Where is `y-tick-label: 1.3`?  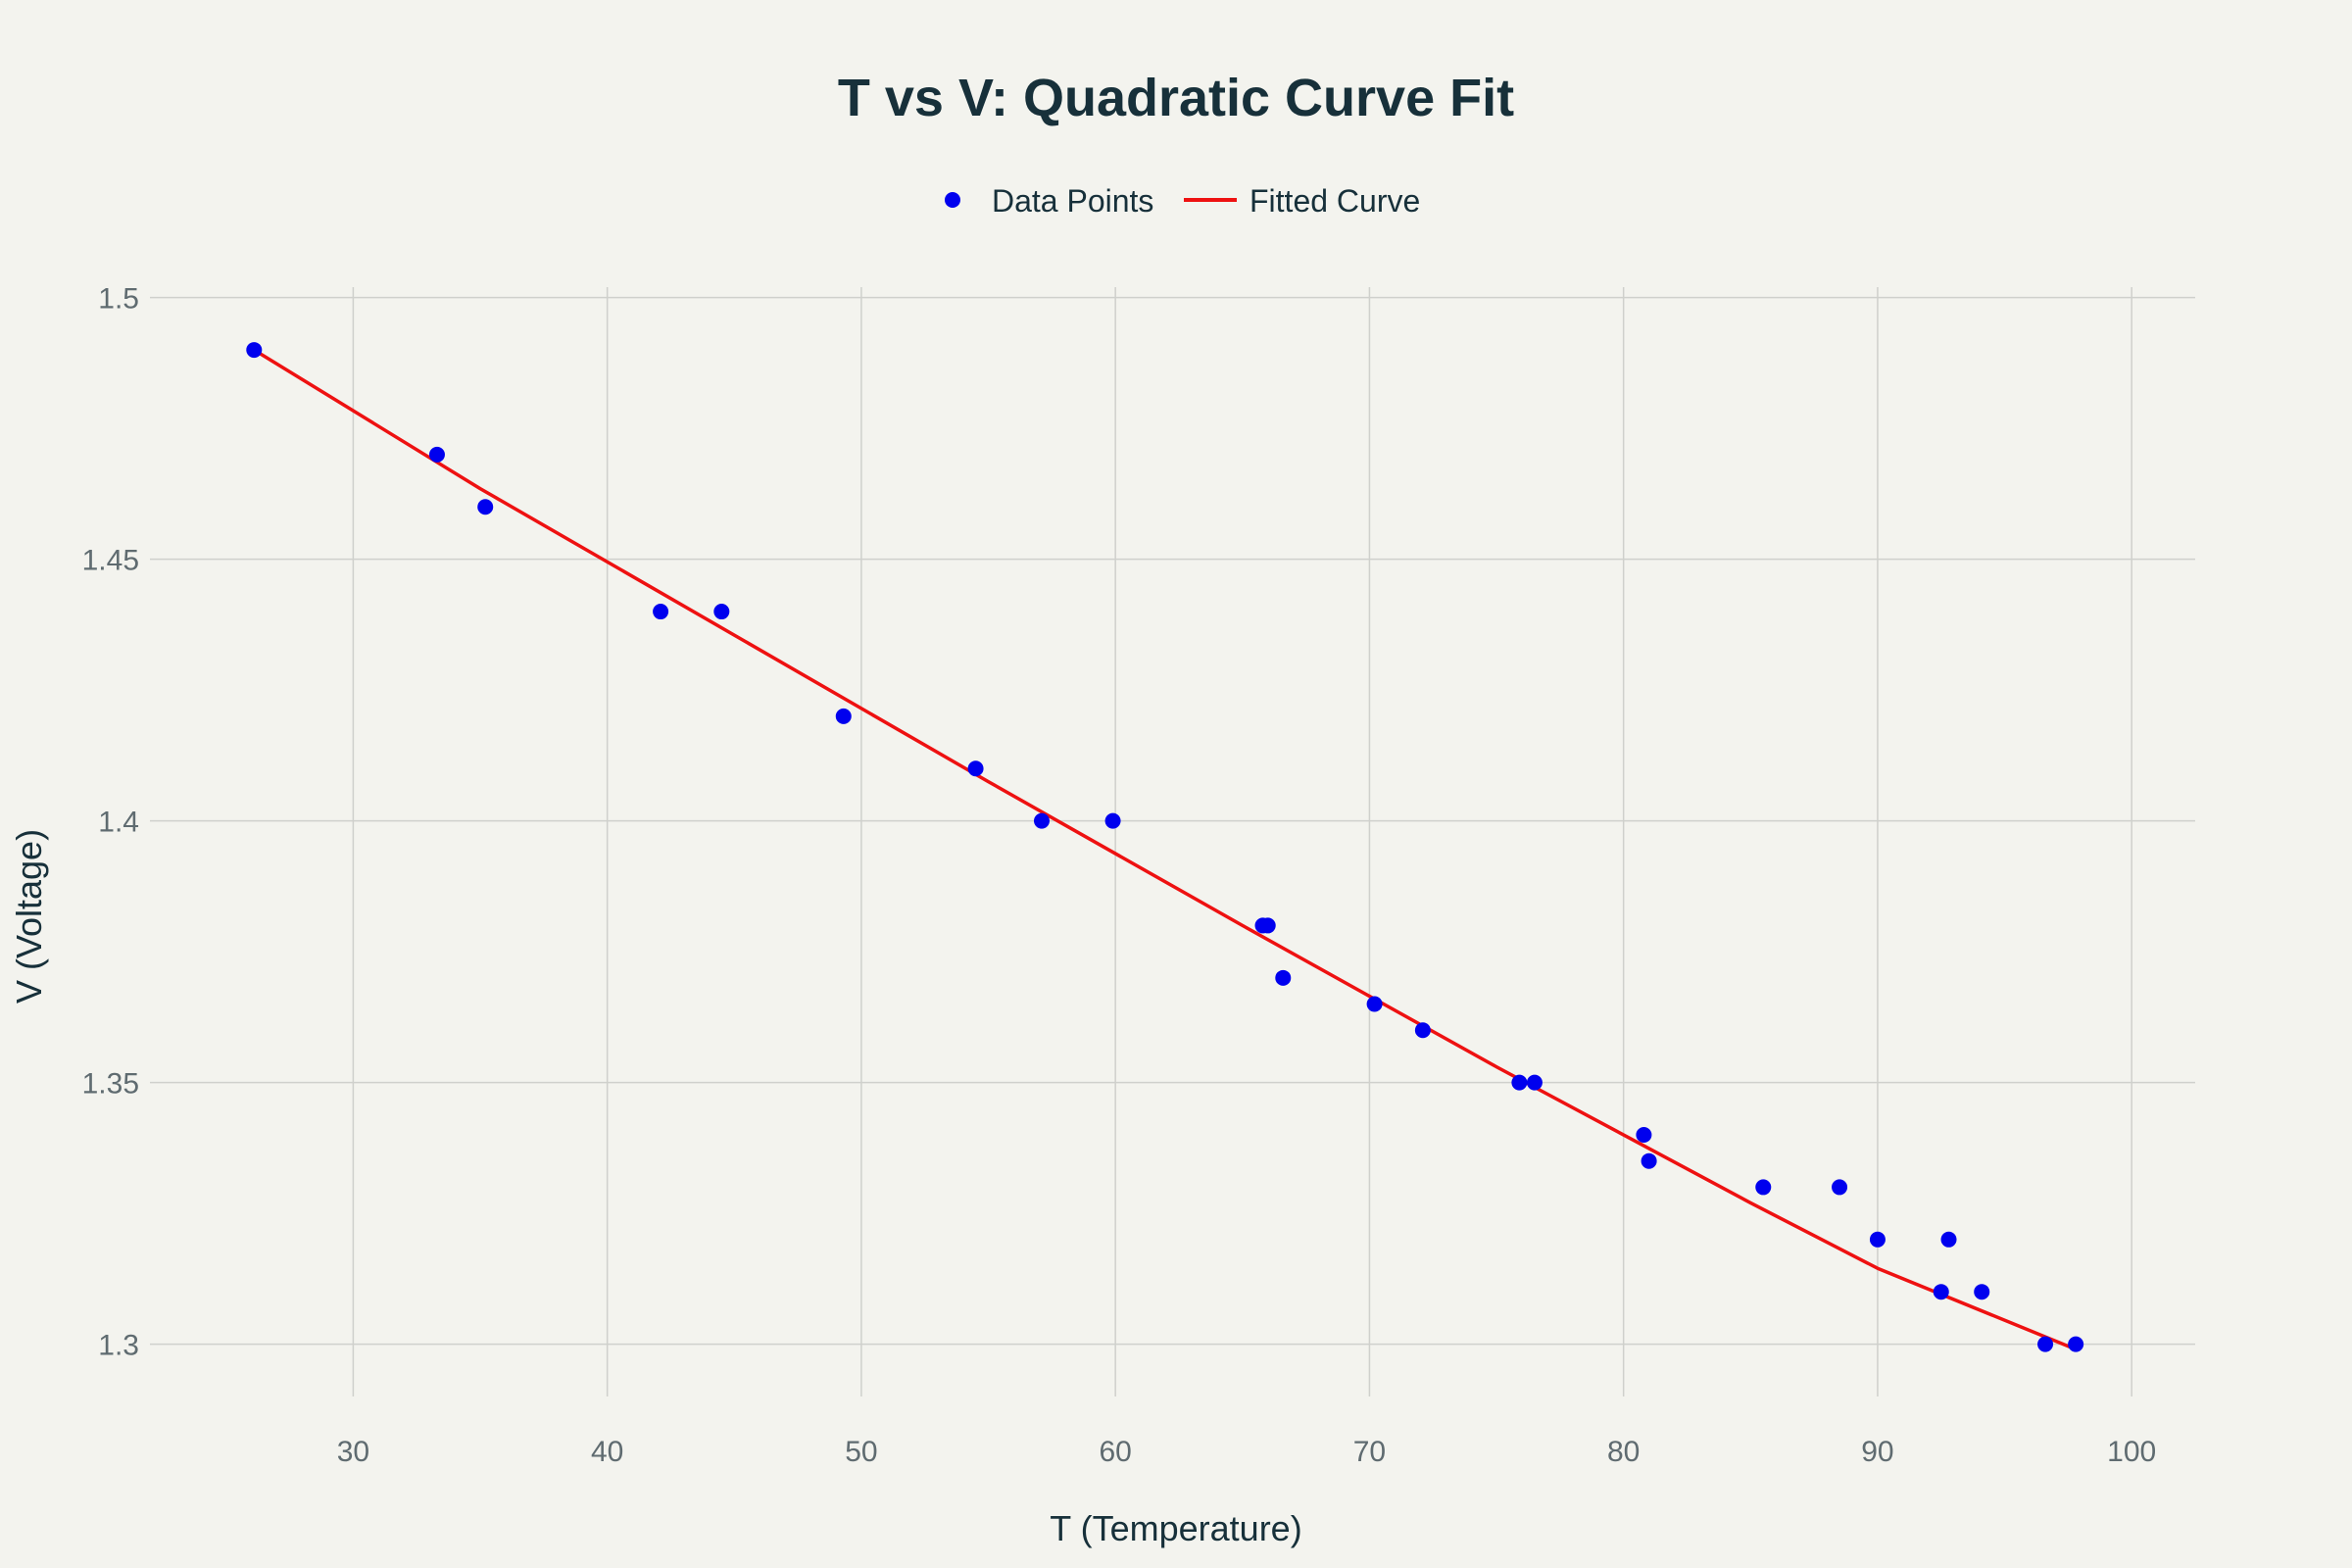
y-tick-label: 1.3 is located at coordinates (118, 1346).